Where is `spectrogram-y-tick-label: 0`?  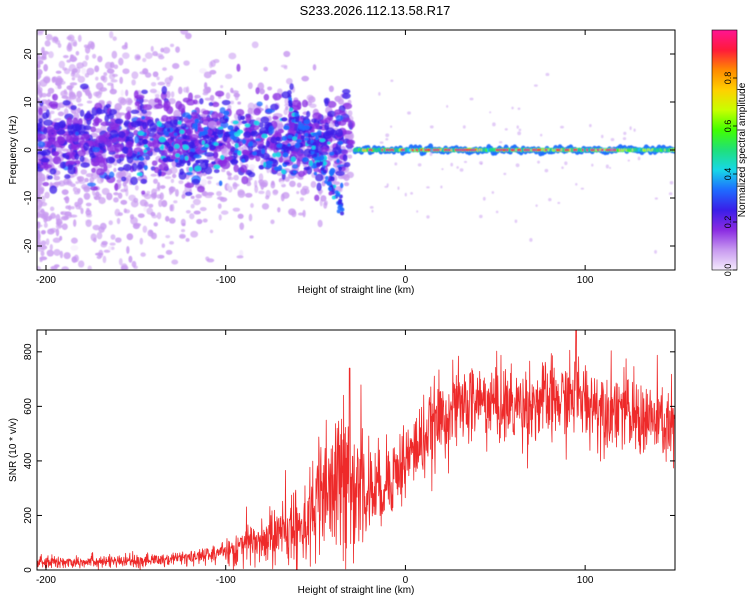
spectrogram-y-tick-label: 0 is located at coordinates (28, 150).